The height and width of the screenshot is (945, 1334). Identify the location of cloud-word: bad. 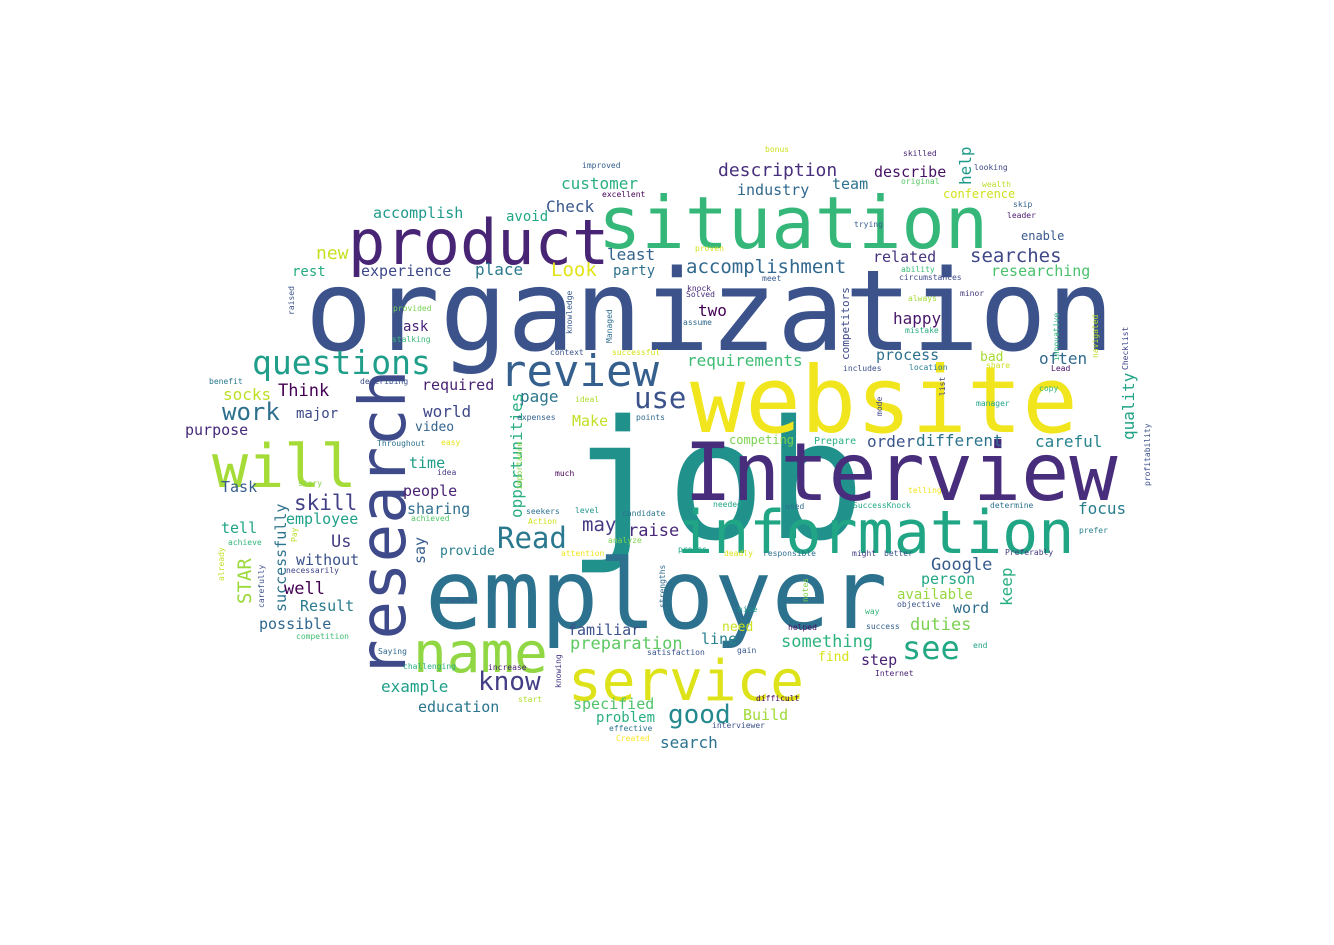
(991, 357).